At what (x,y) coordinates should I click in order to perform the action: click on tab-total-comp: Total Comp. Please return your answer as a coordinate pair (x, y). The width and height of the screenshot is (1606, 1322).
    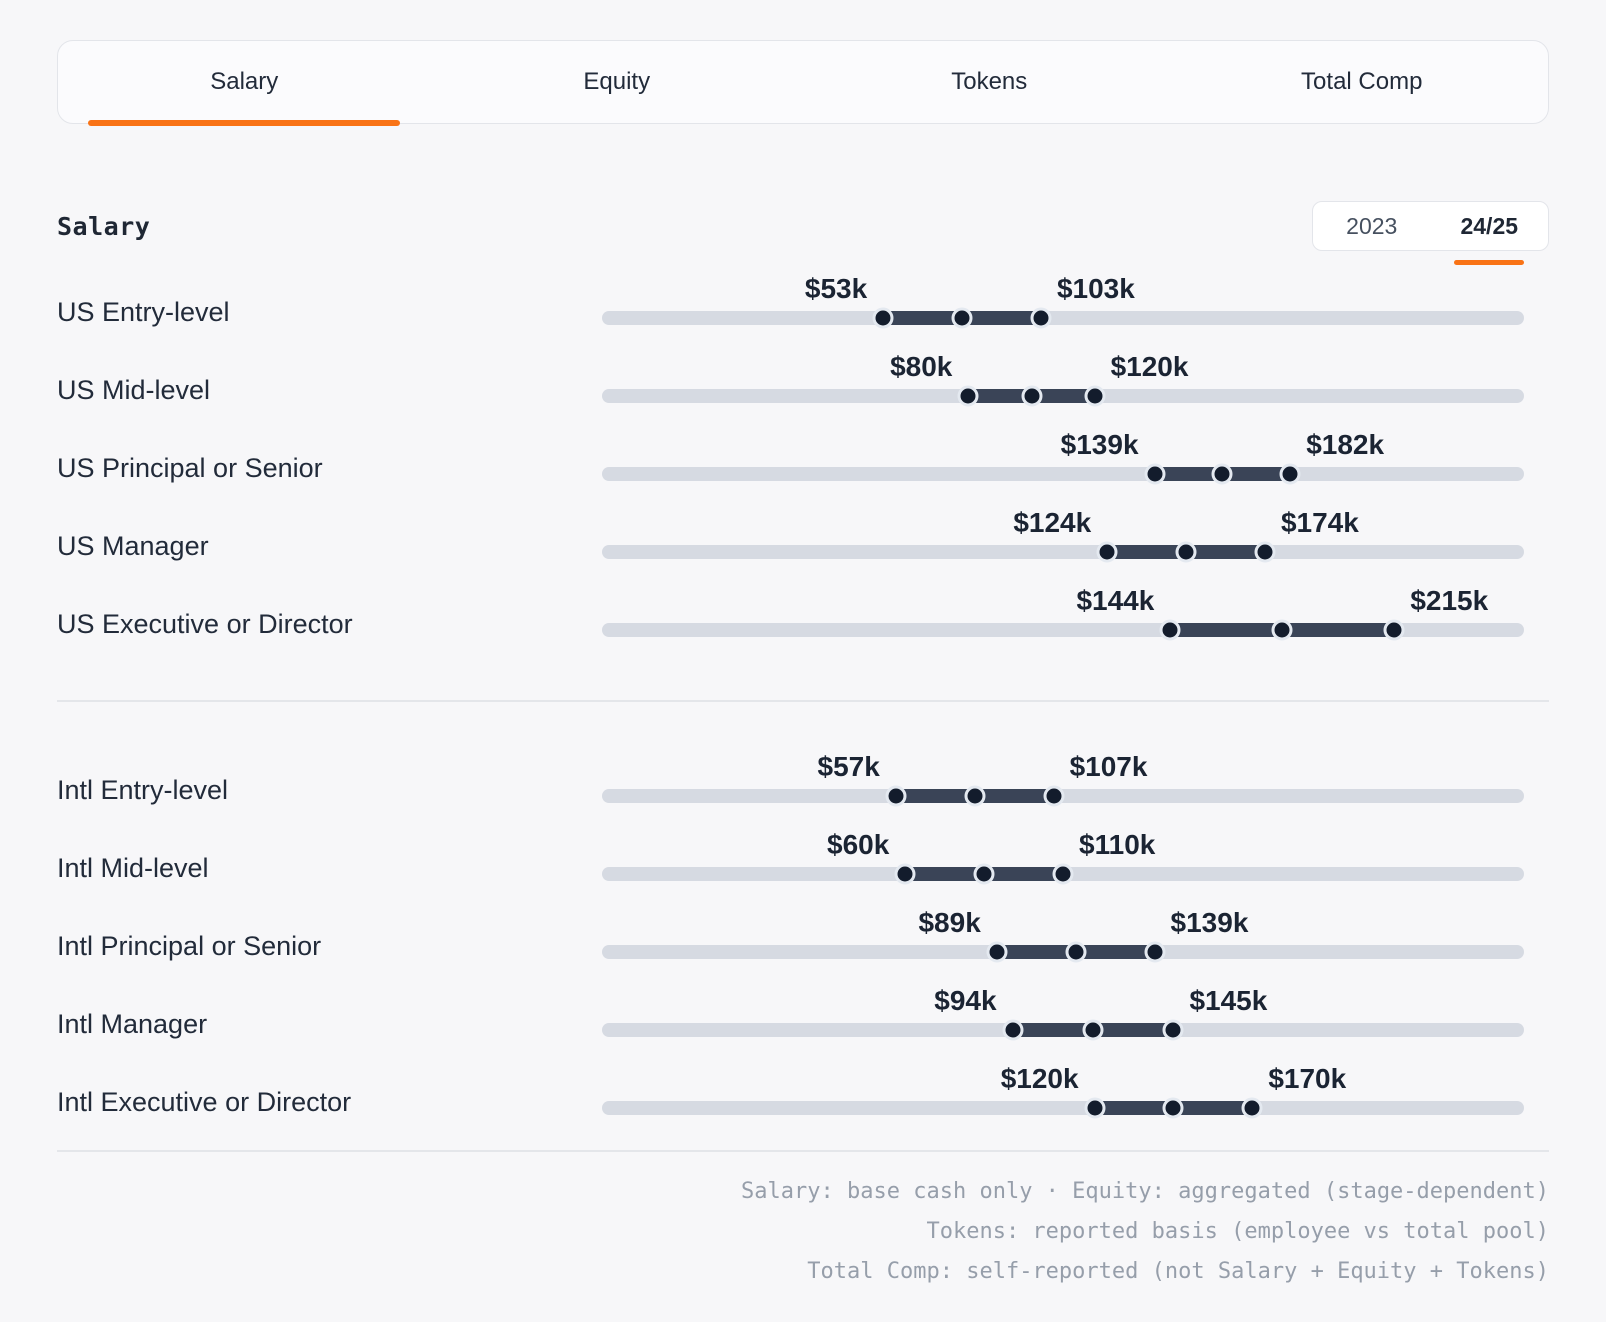
    Looking at the image, I should click on (1362, 82).